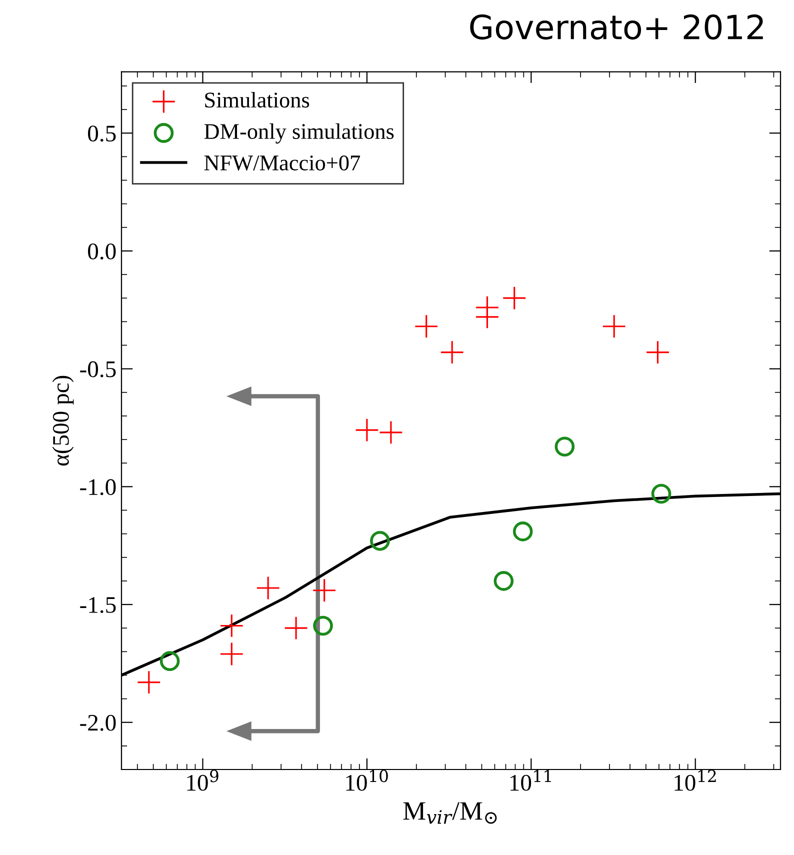 This screenshot has height=855, width=794. What do you see at coordinates (98, 605) in the screenshot?
I see `y-tick-label: -1.5` at bounding box center [98, 605].